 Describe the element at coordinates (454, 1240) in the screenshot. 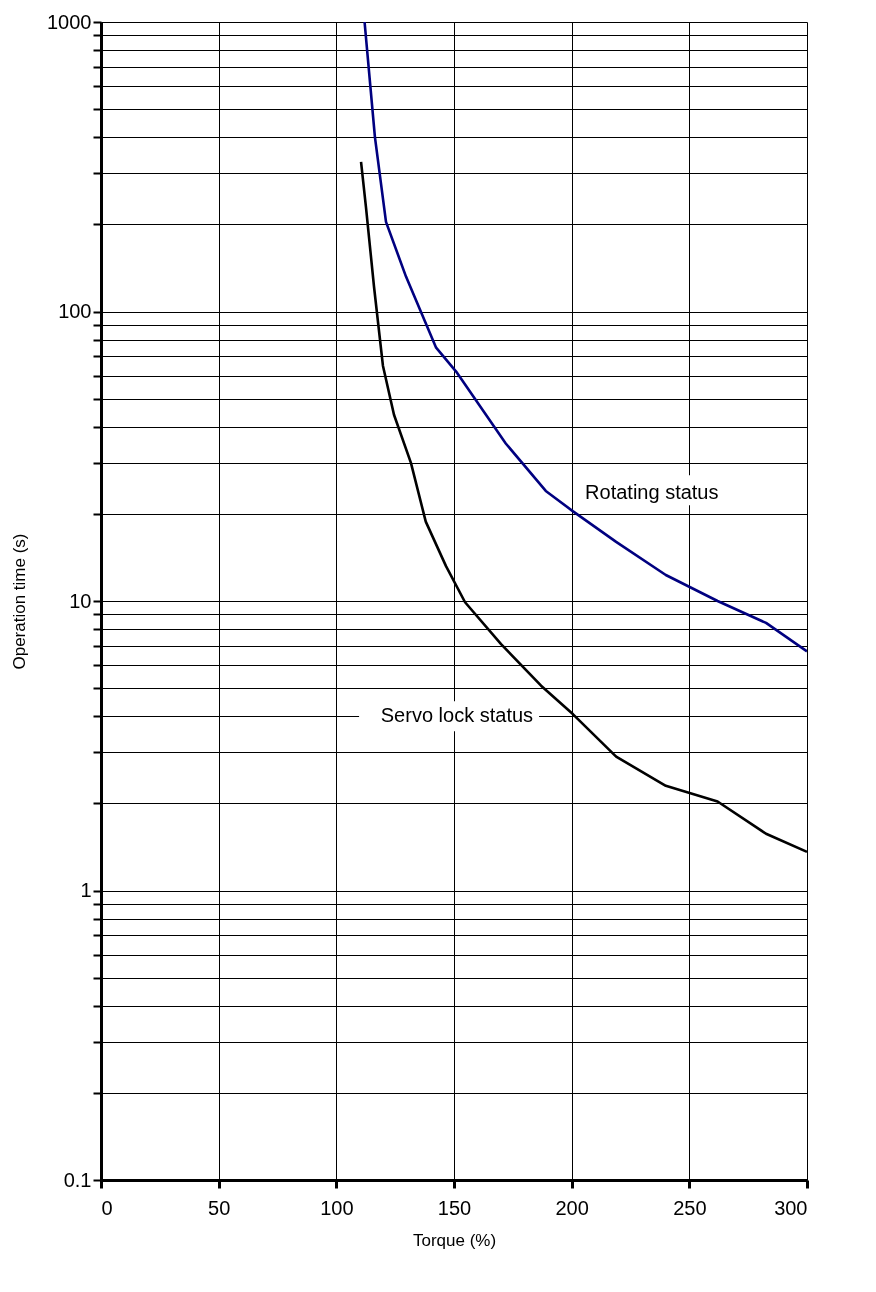

I see `x-axis-title: Torque (%)` at that location.